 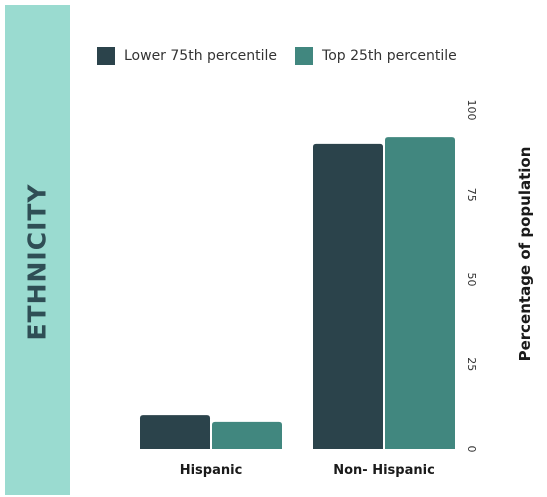 I want to click on legend-item-top-25th: Top 25th percentile, so click(x=376, y=56).